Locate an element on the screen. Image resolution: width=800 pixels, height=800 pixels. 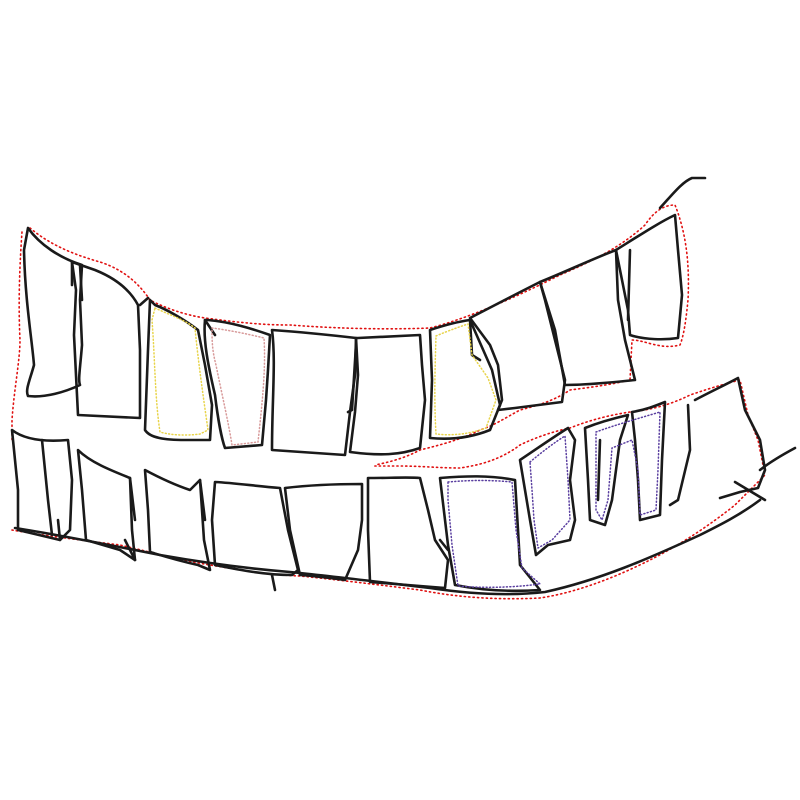
lower-tooth-inner-lines is located at coordinates (321, 515).